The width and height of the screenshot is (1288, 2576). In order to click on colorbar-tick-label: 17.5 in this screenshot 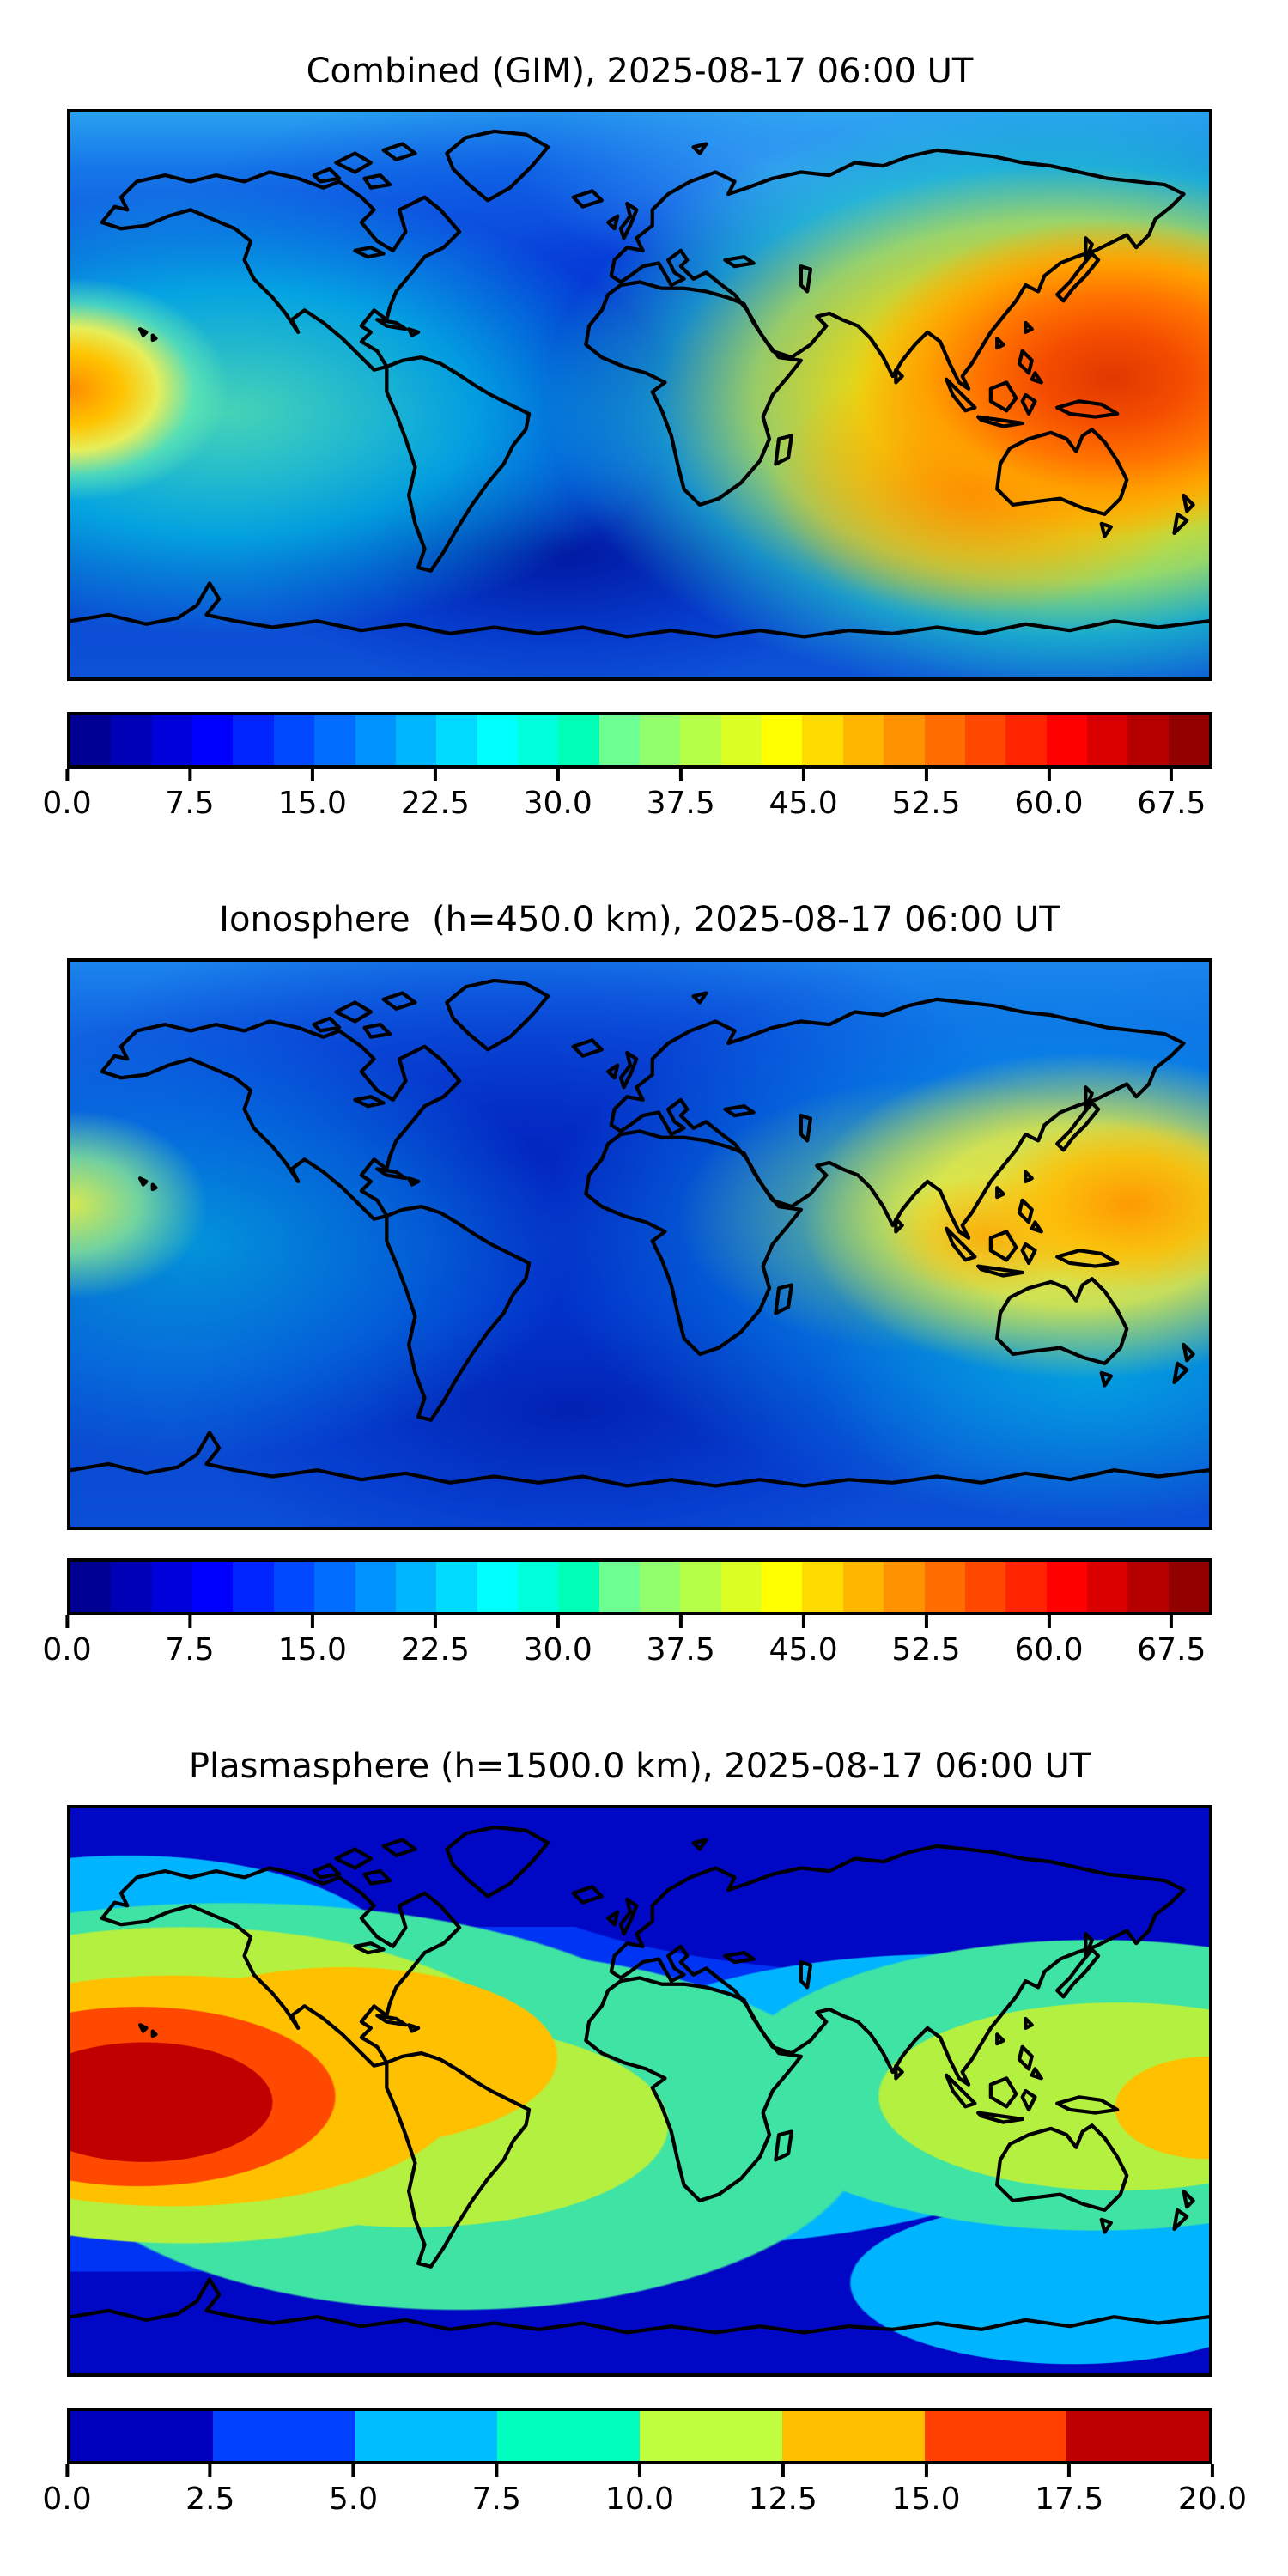, I will do `click(1069, 2490)`.